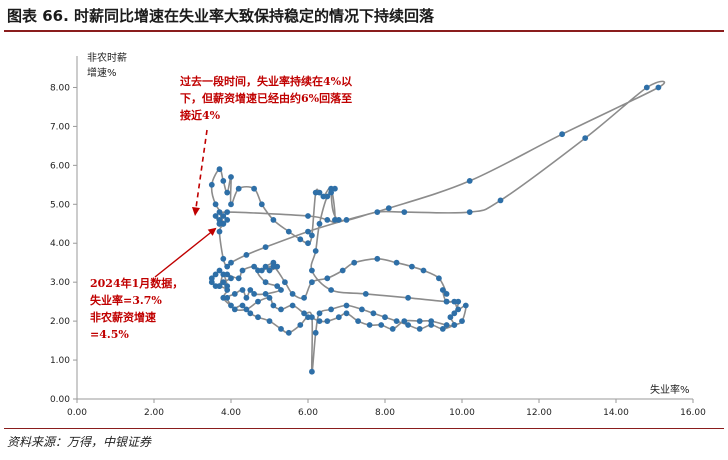 Image resolution: width=728 pixels, height=460 pixels. What do you see at coordinates (185, 253) in the screenshot?
I see `annotation-bottom-arrow` at bounding box center [185, 253].